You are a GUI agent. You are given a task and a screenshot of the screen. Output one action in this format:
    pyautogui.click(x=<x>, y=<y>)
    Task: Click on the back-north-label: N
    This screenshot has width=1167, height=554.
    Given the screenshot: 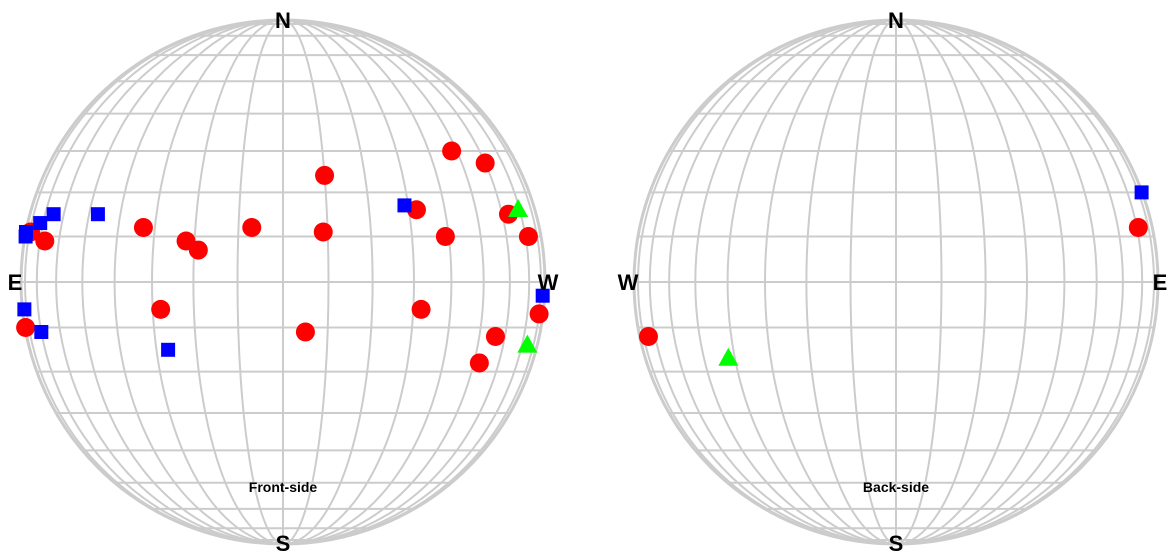 What is the action you would take?
    pyautogui.click(x=896, y=20)
    